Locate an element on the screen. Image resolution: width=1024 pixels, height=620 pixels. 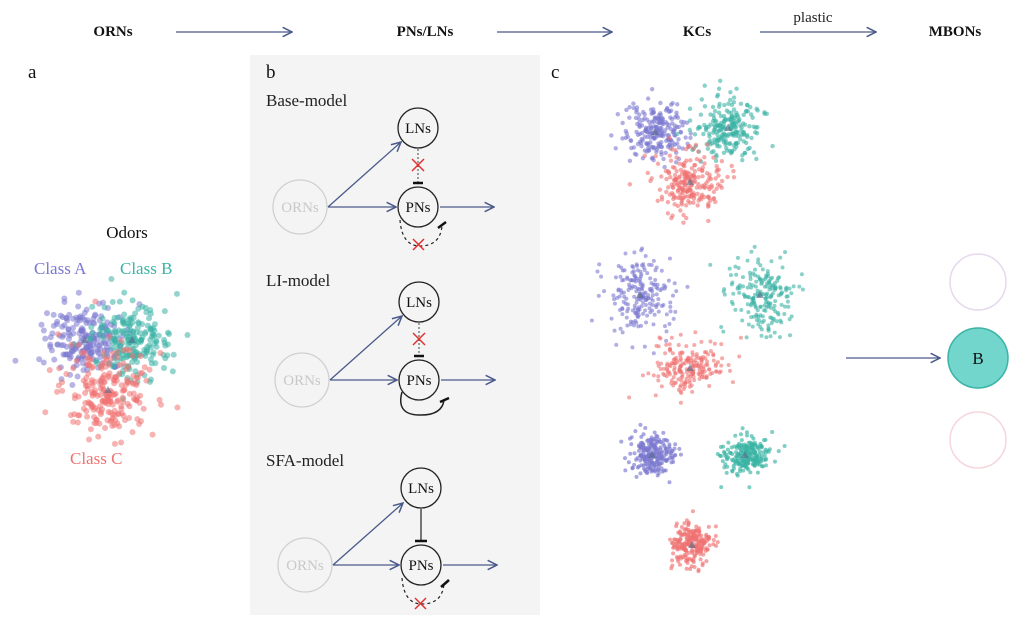
lns-label: LNs is located at coordinates (418, 129).